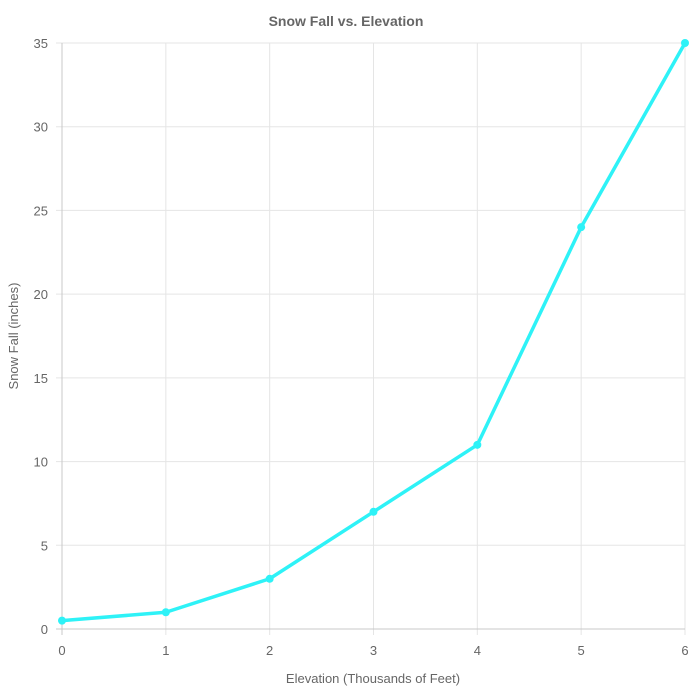 Image resolution: width=693 pixels, height=693 pixels. Describe the element at coordinates (41, 294) in the screenshot. I see `y-tick-label: 20` at that location.